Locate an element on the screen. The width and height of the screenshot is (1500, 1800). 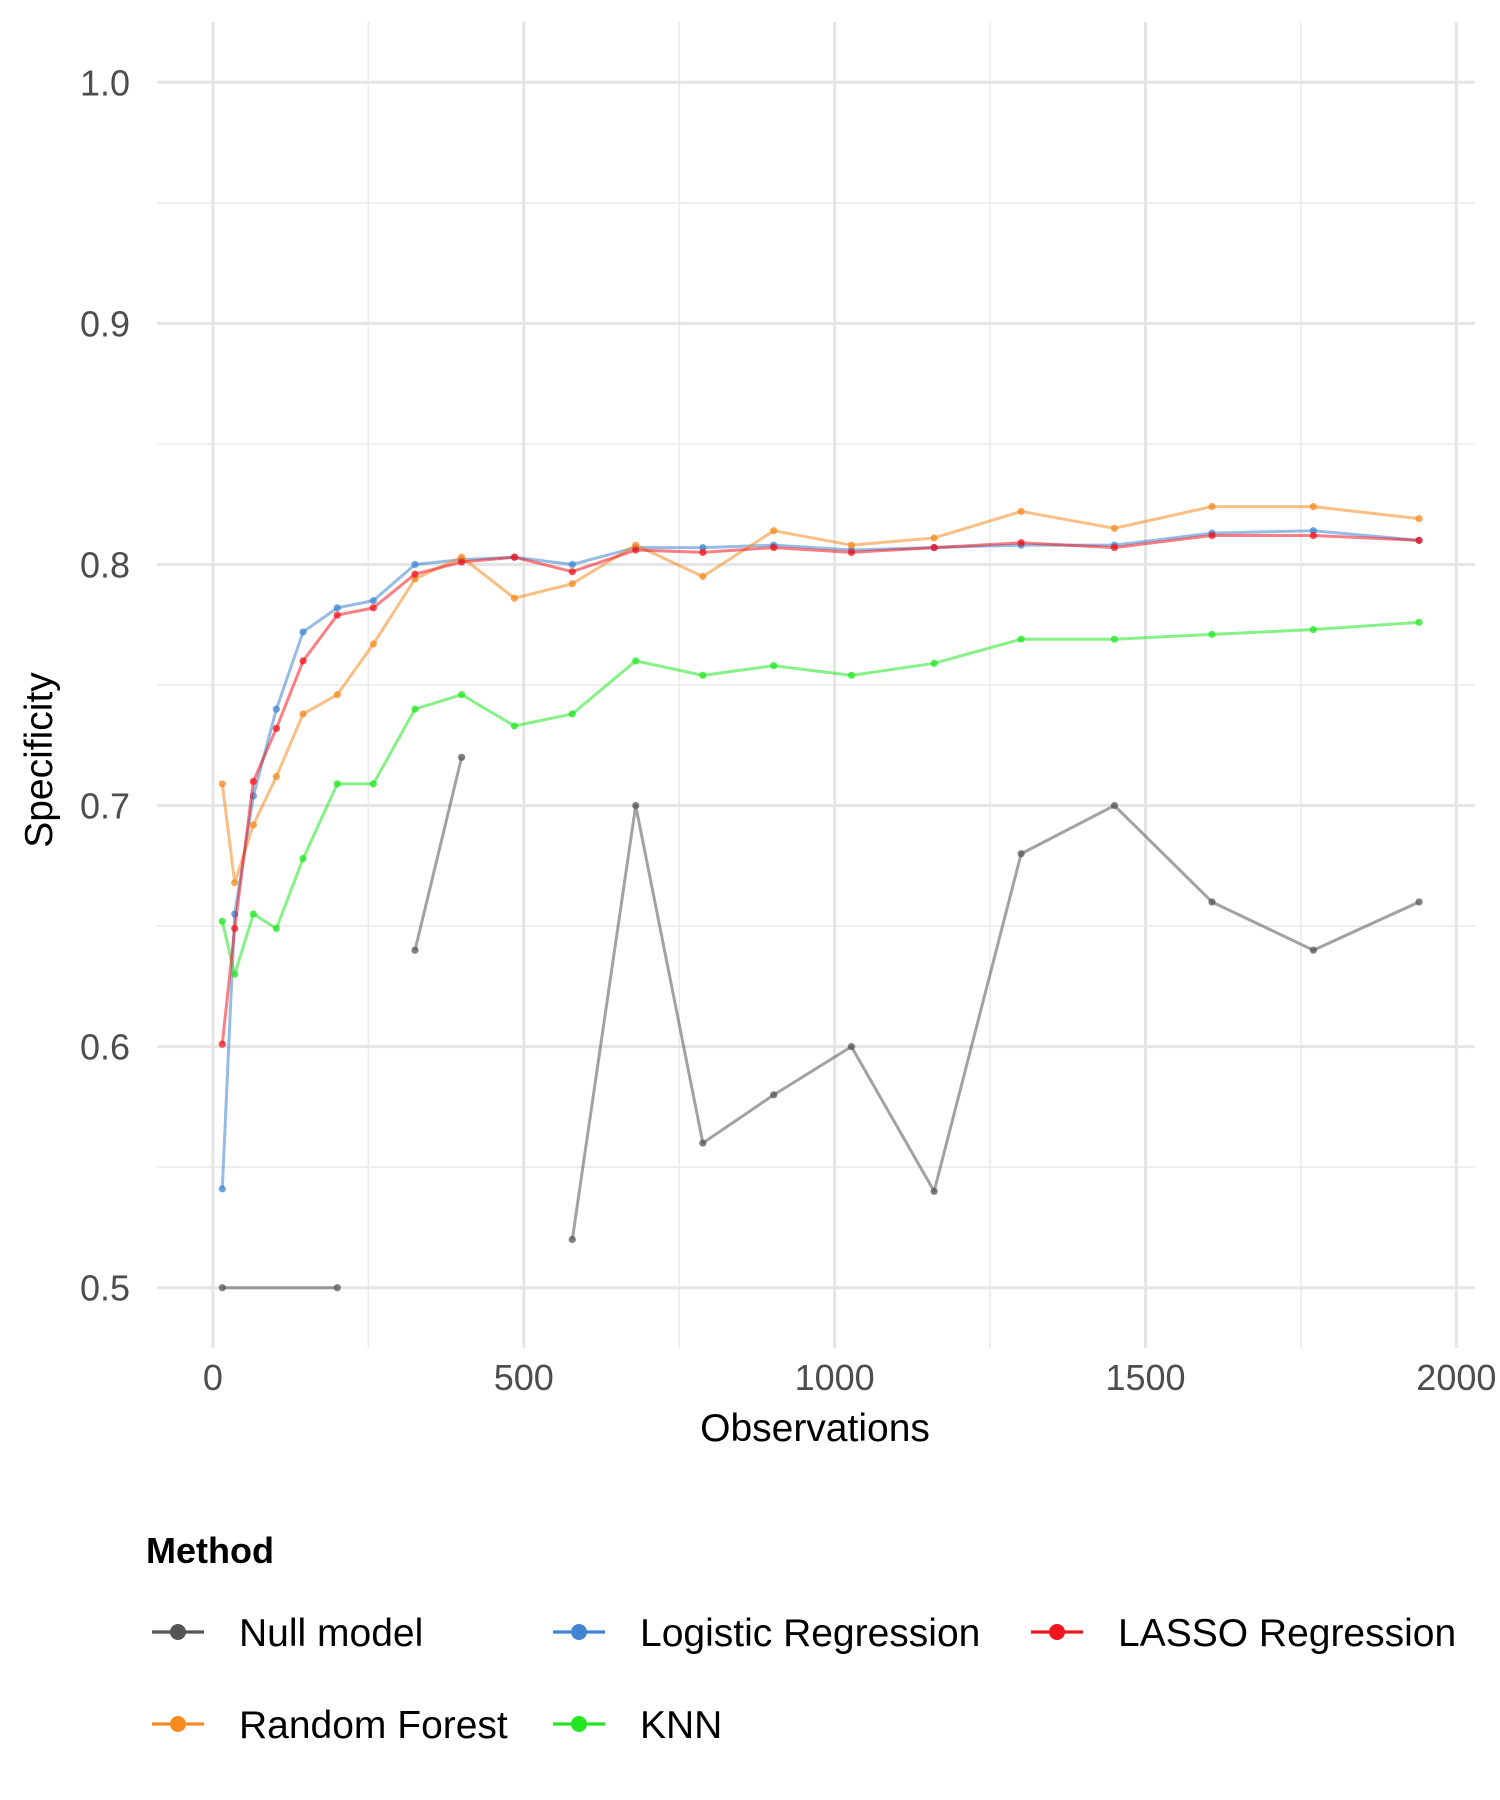
x-tick-label: 500 is located at coordinates (524, 1377).